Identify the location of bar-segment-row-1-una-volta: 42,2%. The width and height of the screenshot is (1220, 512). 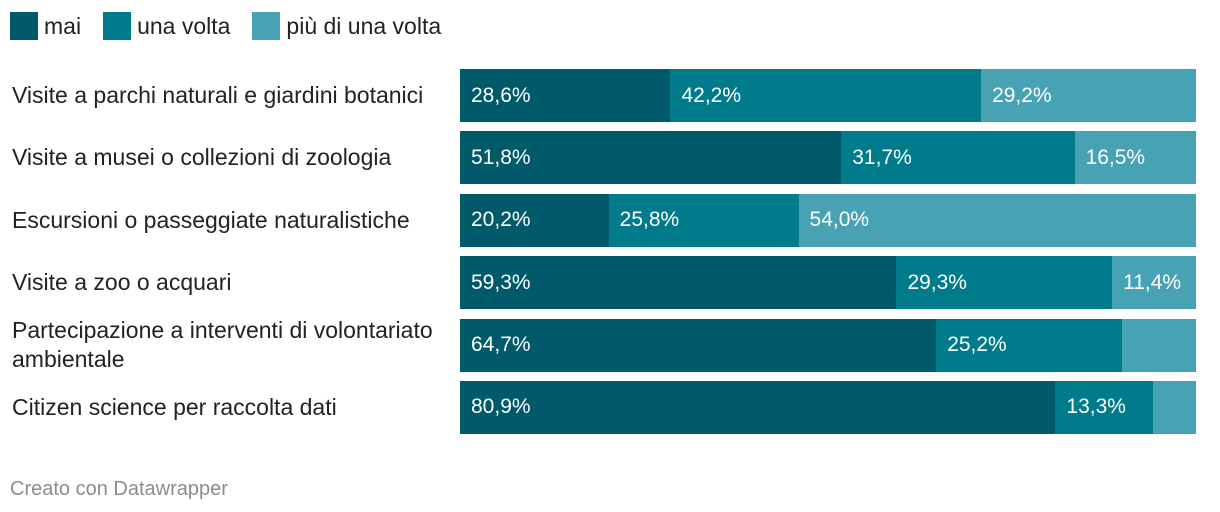
(826, 95).